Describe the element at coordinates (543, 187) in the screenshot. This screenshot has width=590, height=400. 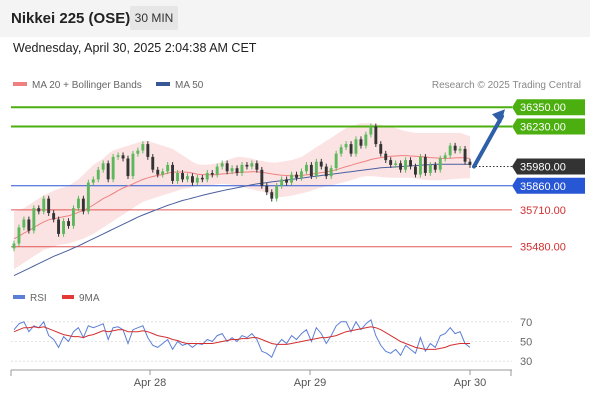
I see `level-label: 35860.00` at that location.